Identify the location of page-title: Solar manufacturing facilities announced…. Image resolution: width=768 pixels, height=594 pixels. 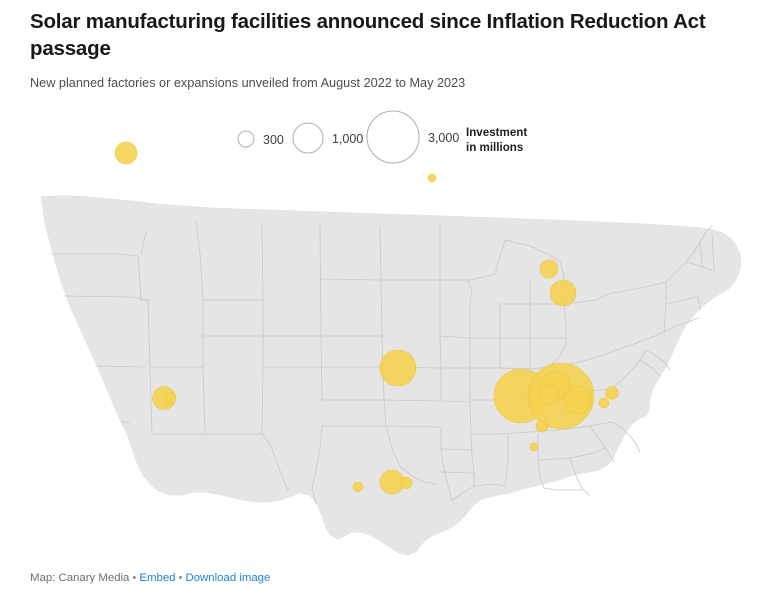
(368, 35).